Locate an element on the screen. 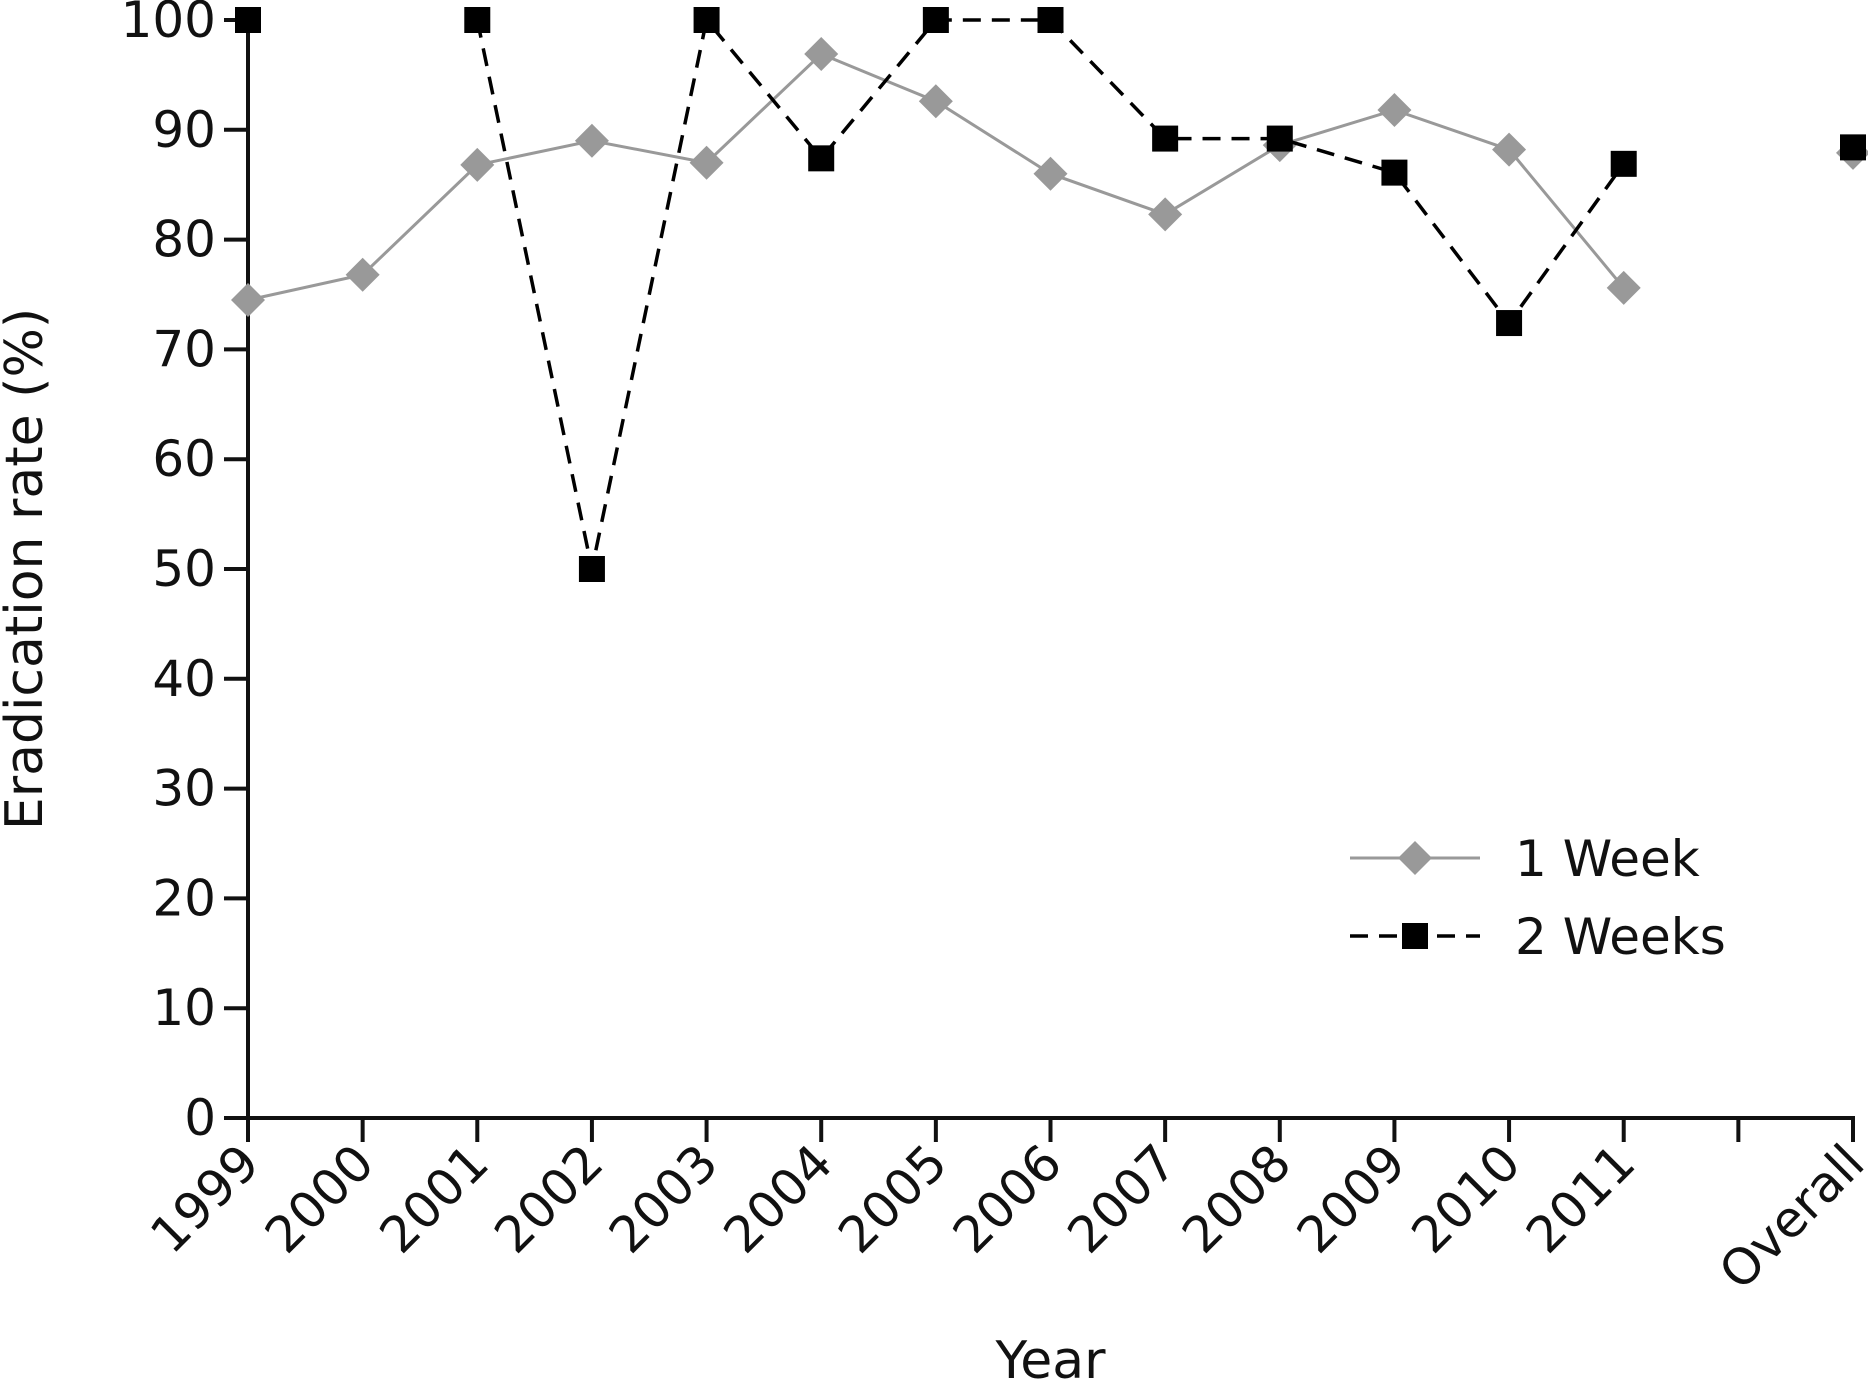 Image resolution: width=1868 pixels, height=1386 pixels. y-tick-label: 10 is located at coordinates (184, 1008).